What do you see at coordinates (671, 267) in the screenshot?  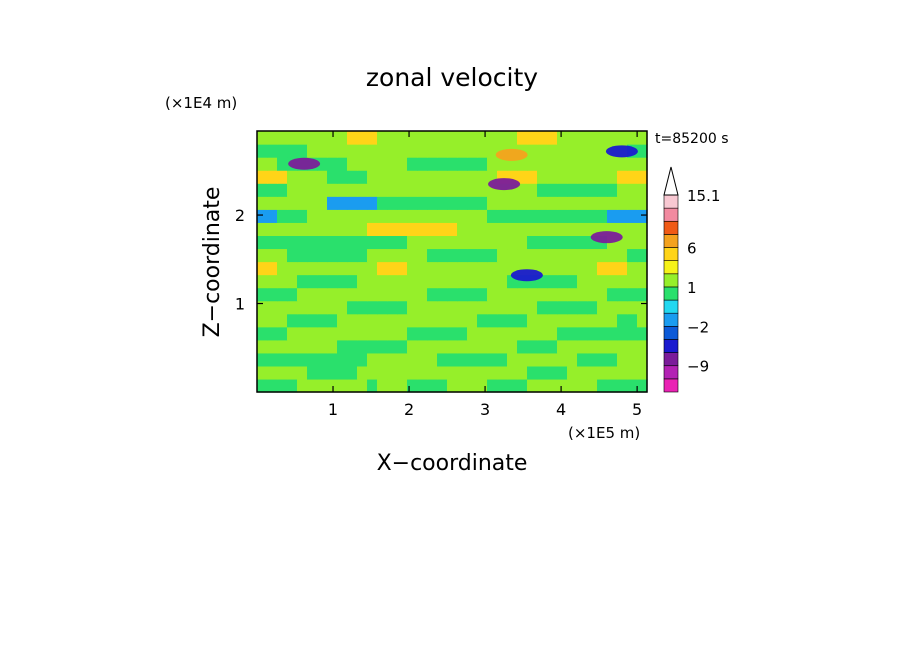 I see `colorbar-swatch` at bounding box center [671, 267].